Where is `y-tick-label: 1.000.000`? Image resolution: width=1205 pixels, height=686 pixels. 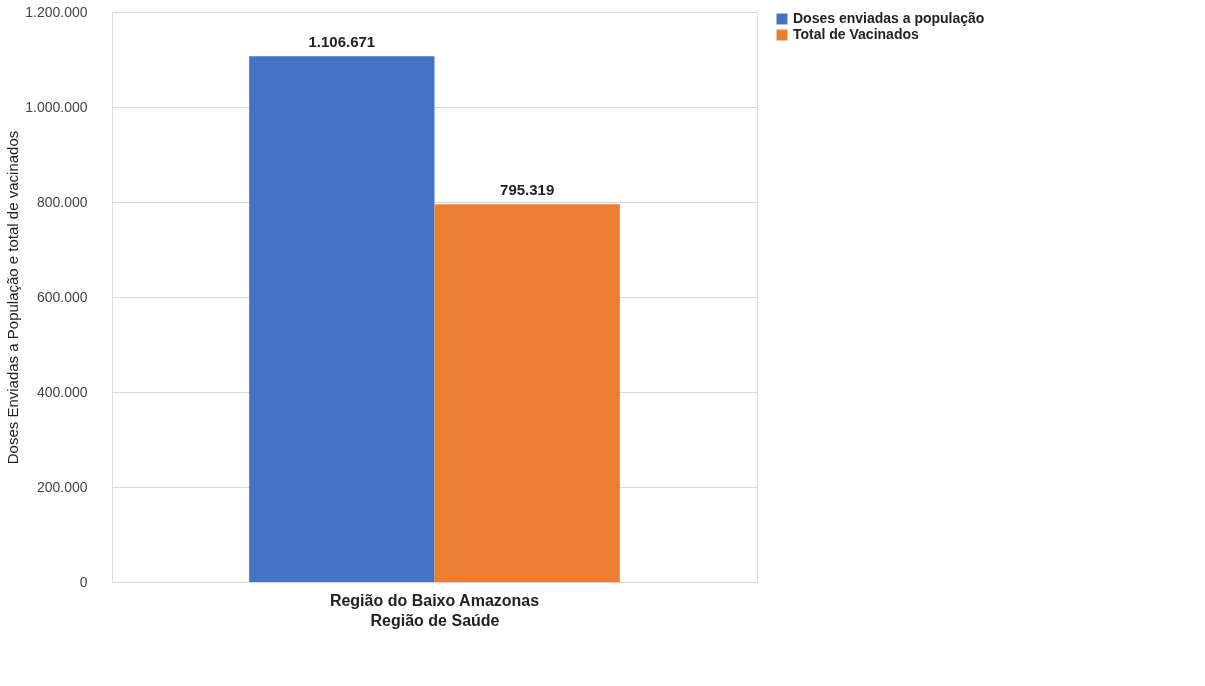 y-tick-label: 1.000.000 is located at coordinates (56, 106).